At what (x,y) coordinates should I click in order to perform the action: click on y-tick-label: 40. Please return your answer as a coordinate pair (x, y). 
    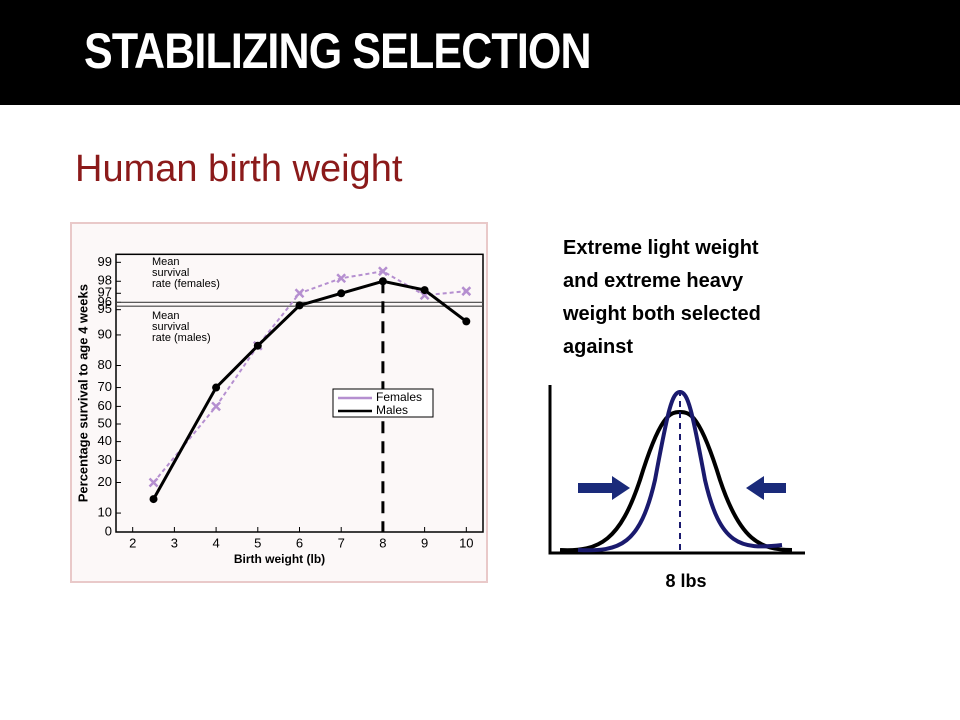
    Looking at the image, I should click on (105, 440).